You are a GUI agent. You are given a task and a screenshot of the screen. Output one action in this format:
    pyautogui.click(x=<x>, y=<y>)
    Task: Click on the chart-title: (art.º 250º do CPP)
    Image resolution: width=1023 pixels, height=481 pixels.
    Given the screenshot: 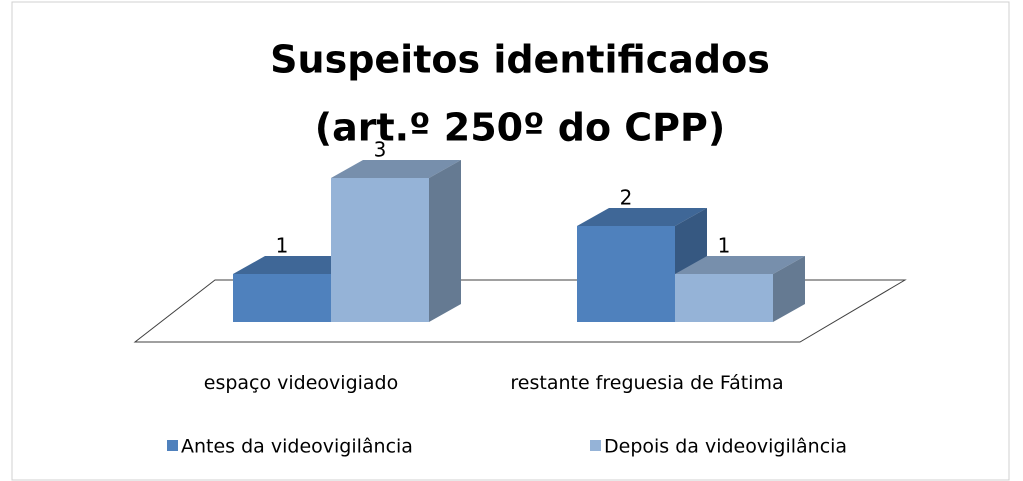 What is the action you would take?
    pyautogui.click(x=520, y=128)
    